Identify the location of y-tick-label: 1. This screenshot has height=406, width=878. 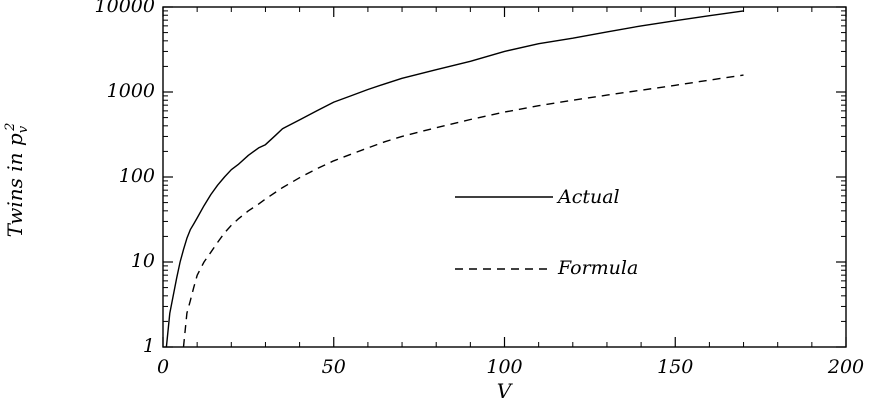
(149, 346).